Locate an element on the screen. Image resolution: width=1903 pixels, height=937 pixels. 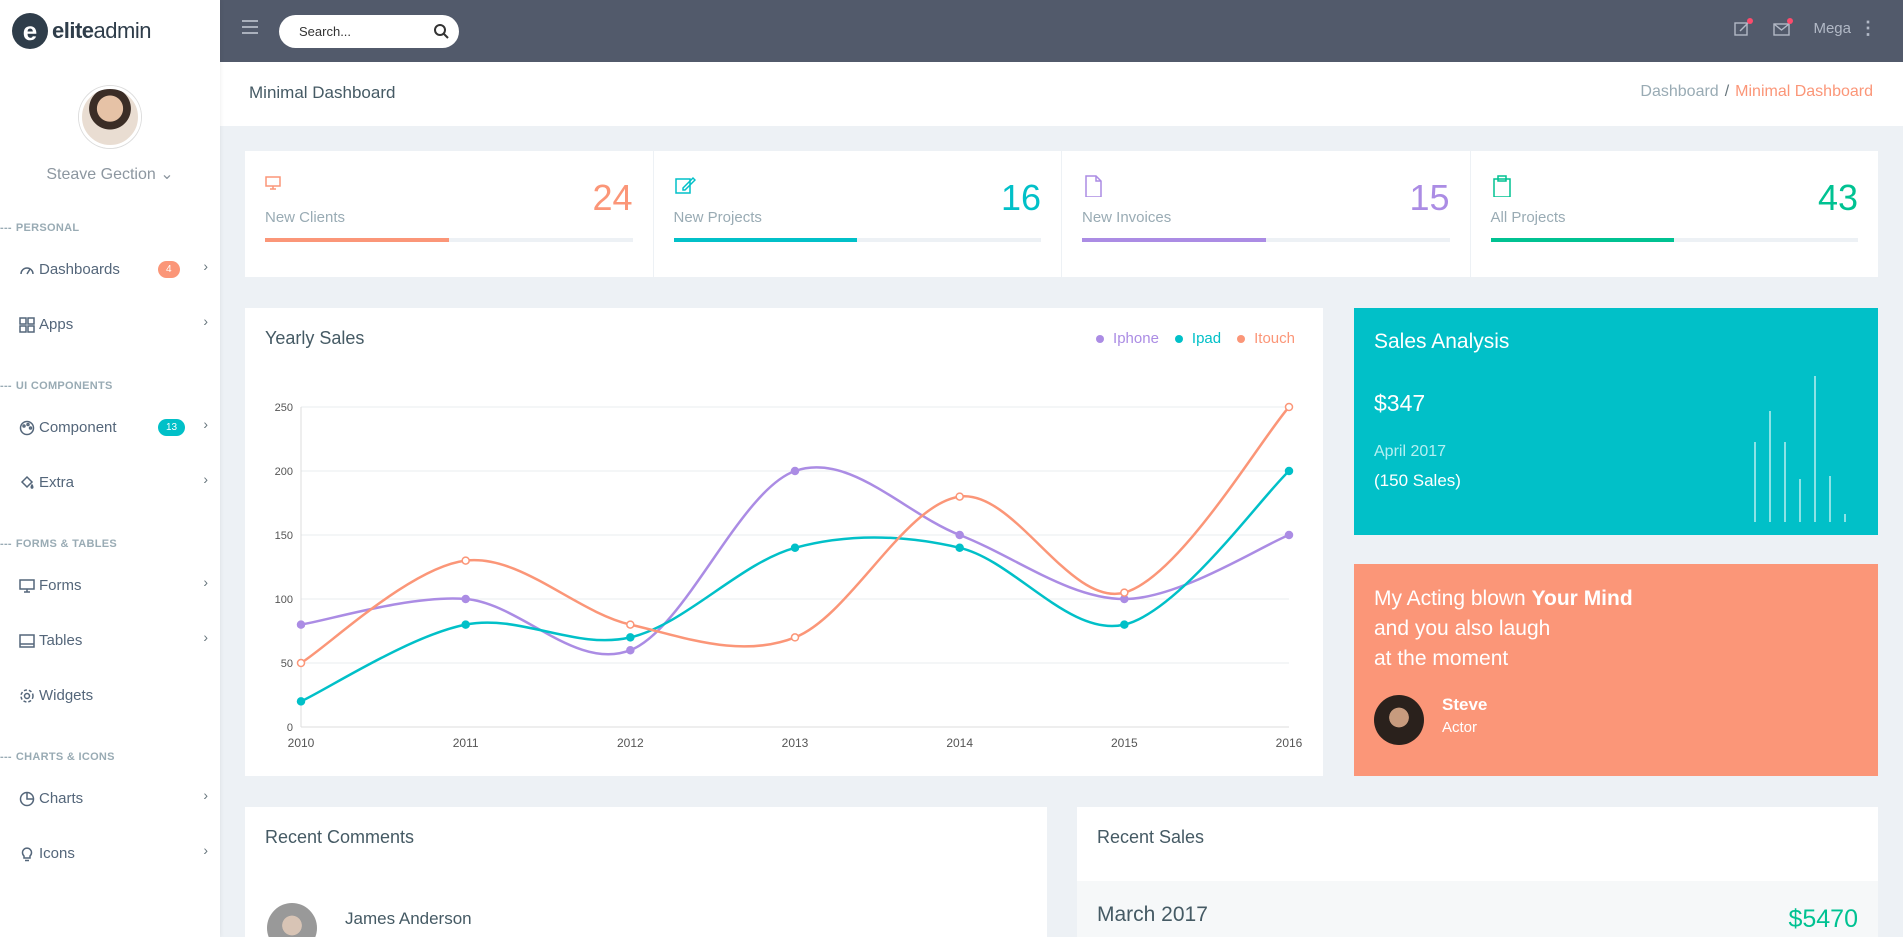
comment-avatar is located at coordinates (292, 920).